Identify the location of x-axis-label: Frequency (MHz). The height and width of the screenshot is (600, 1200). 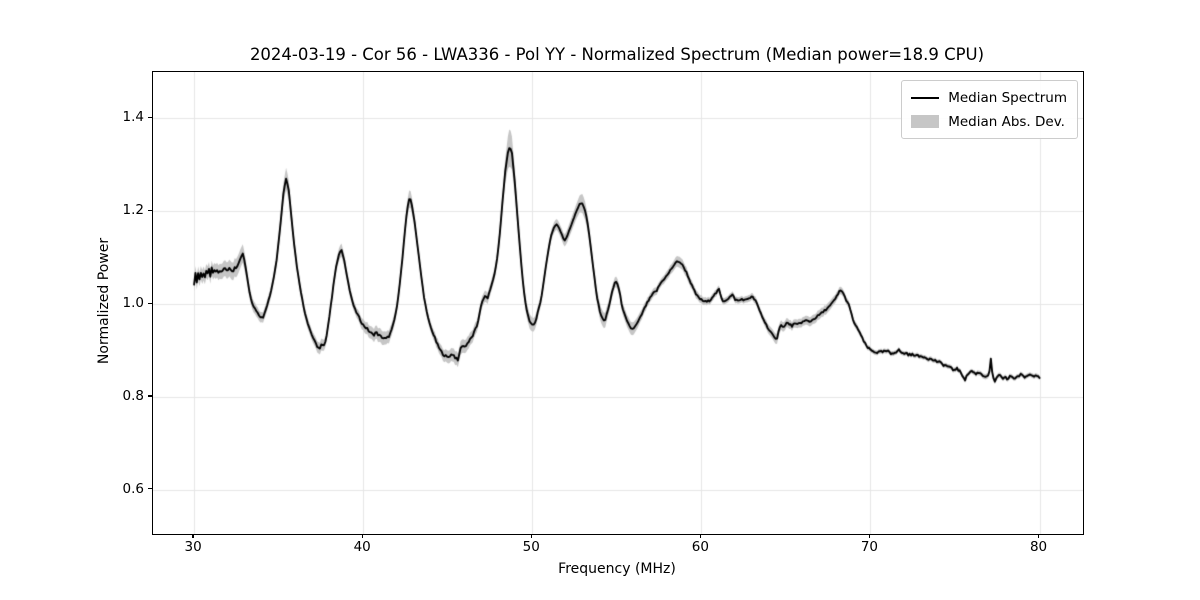
(617, 569).